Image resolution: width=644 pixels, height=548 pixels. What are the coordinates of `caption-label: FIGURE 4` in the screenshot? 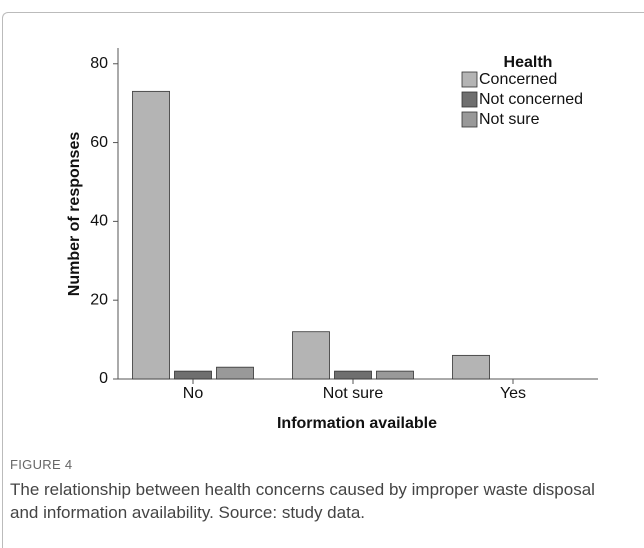 It's located at (41, 464).